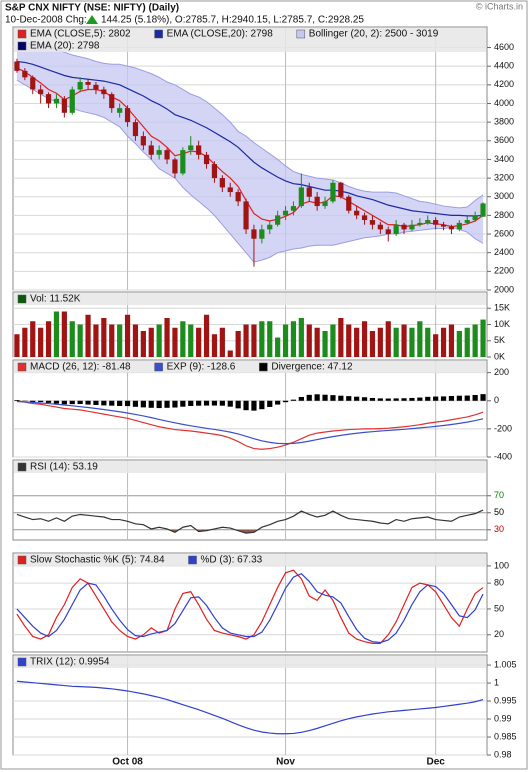  What do you see at coordinates (504, 122) in the screenshot?
I see `y-tick-label: 3800` at bounding box center [504, 122].